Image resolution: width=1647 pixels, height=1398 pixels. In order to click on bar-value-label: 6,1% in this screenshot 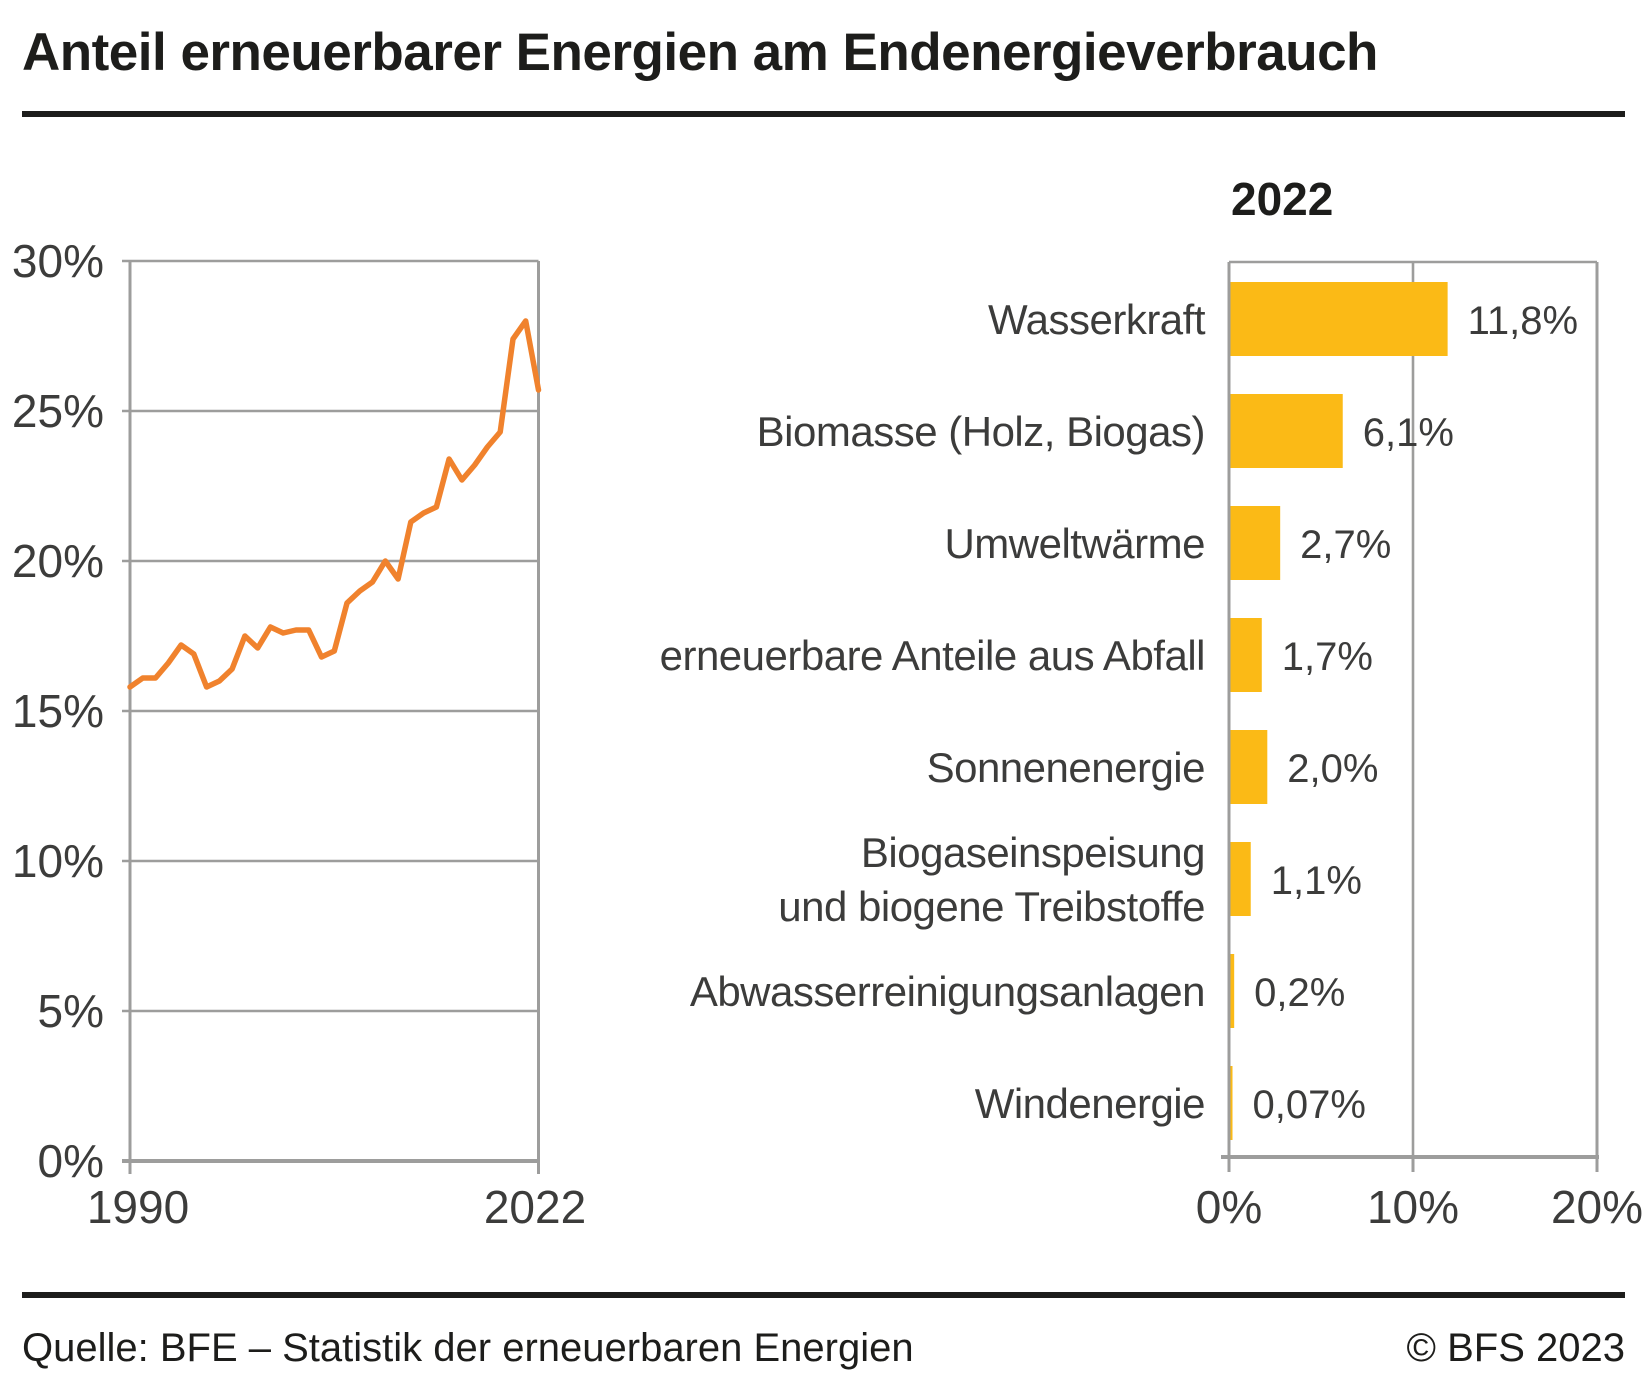, I will do `click(1408, 433)`.